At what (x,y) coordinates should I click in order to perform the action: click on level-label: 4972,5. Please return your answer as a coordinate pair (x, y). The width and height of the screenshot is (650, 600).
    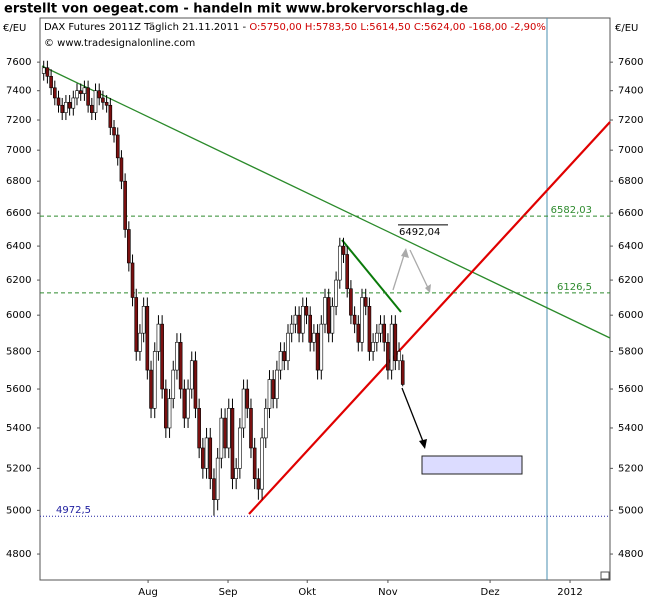
    Looking at the image, I should click on (73, 510).